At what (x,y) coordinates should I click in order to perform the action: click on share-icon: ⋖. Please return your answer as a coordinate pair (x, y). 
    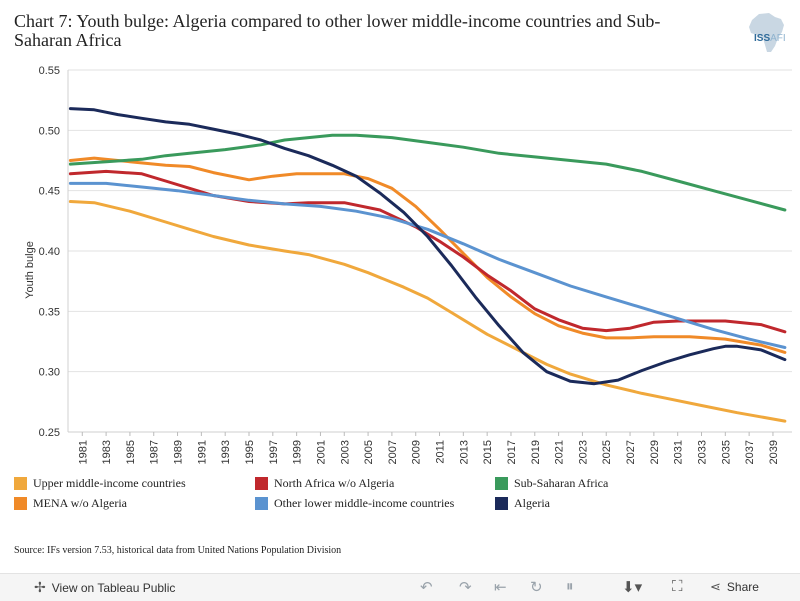
    Looking at the image, I should click on (715, 586).